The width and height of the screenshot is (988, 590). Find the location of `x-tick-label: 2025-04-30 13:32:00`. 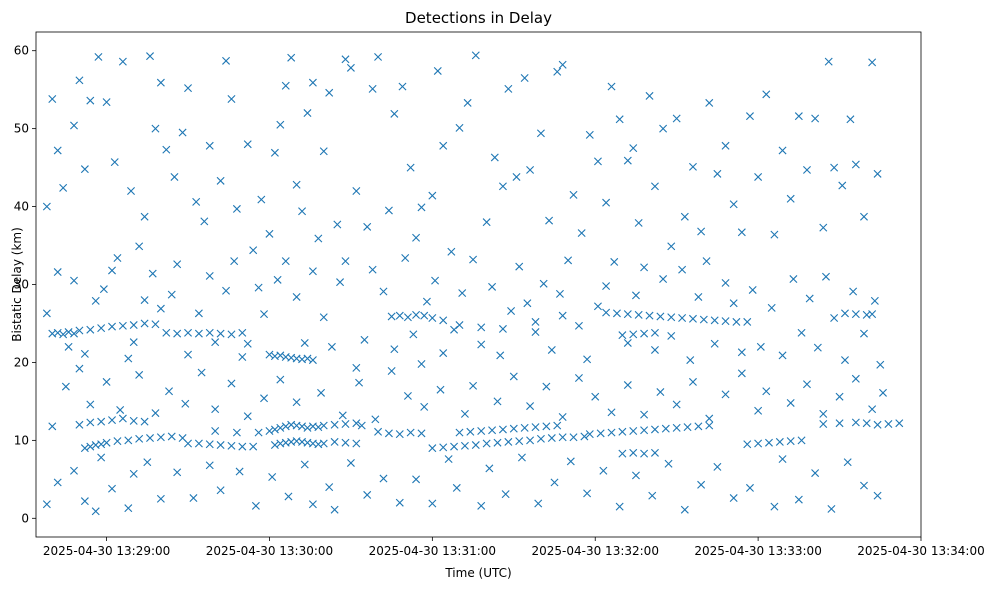

x-tick-label: 2025-04-30 13:32:00 is located at coordinates (595, 551).